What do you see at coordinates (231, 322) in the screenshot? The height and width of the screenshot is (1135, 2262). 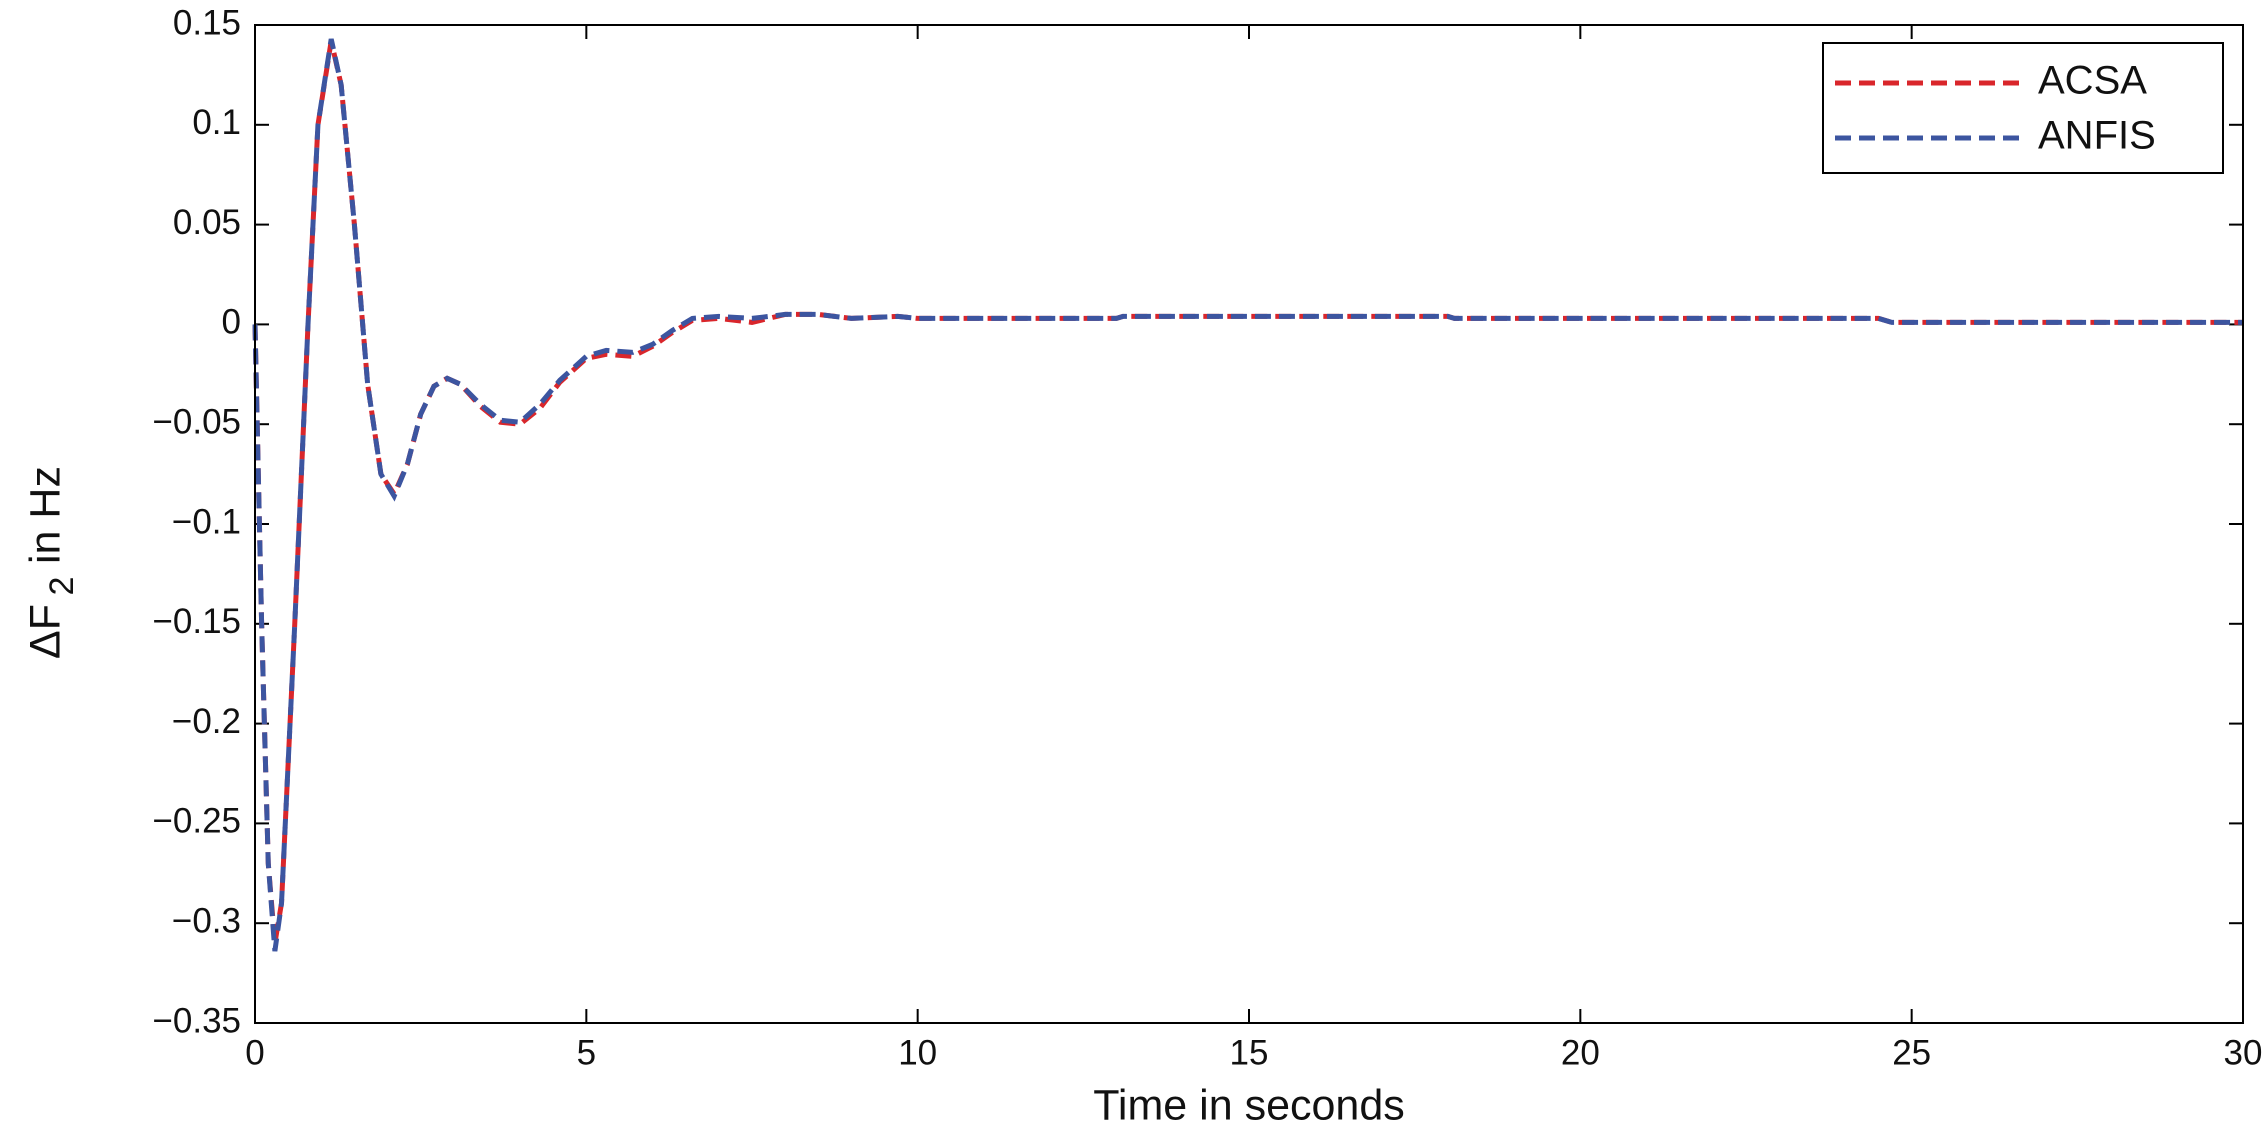 I see `y-tick-label: 0` at bounding box center [231, 322].